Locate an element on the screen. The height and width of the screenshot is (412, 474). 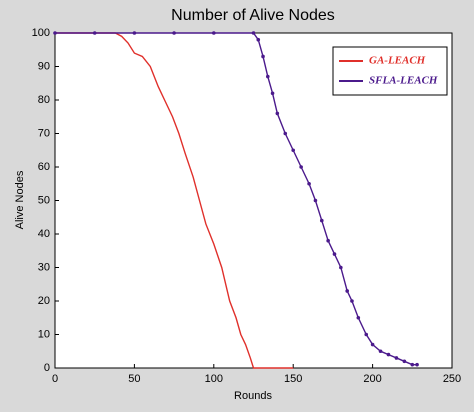
y-tick-label: 20 is located at coordinates (44, 301).